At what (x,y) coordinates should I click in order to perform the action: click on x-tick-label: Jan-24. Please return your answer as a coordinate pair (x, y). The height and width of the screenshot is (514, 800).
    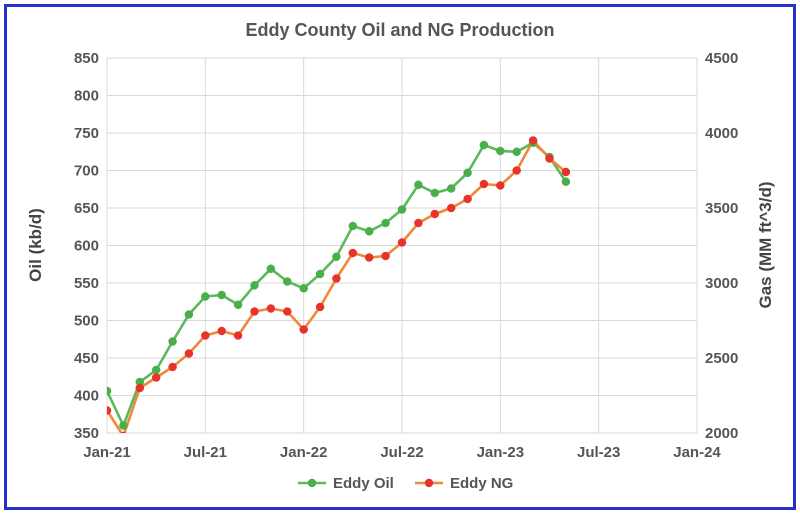
    Looking at the image, I should click on (697, 452).